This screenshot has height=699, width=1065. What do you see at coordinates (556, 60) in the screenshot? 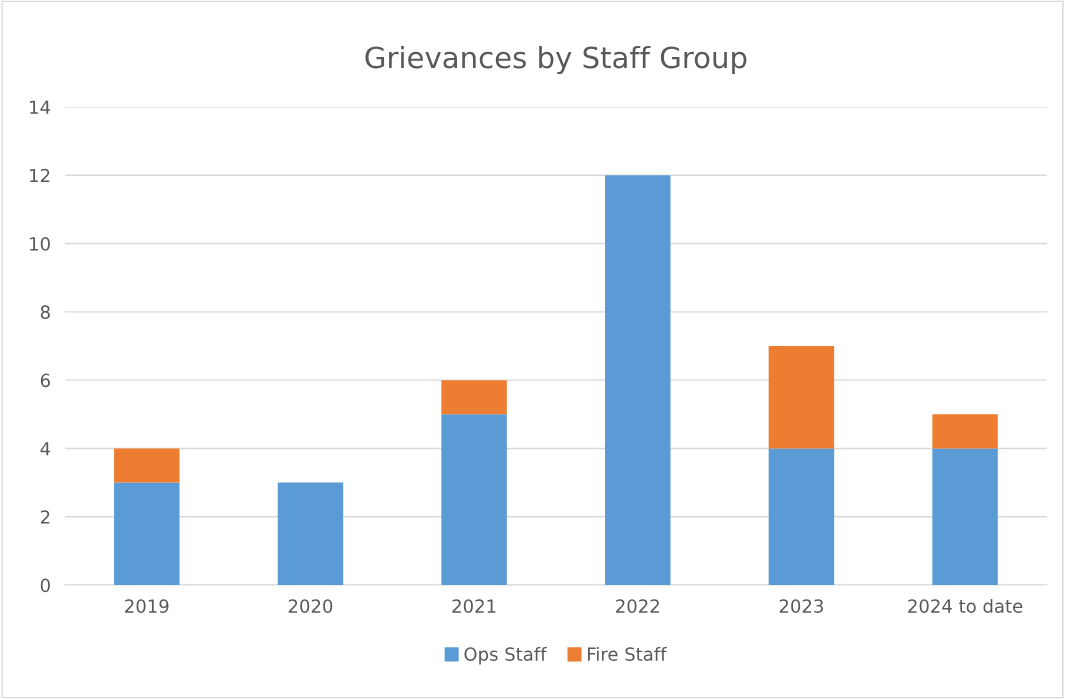
I see `chart-title: Grievances by Staff Group` at bounding box center [556, 60].